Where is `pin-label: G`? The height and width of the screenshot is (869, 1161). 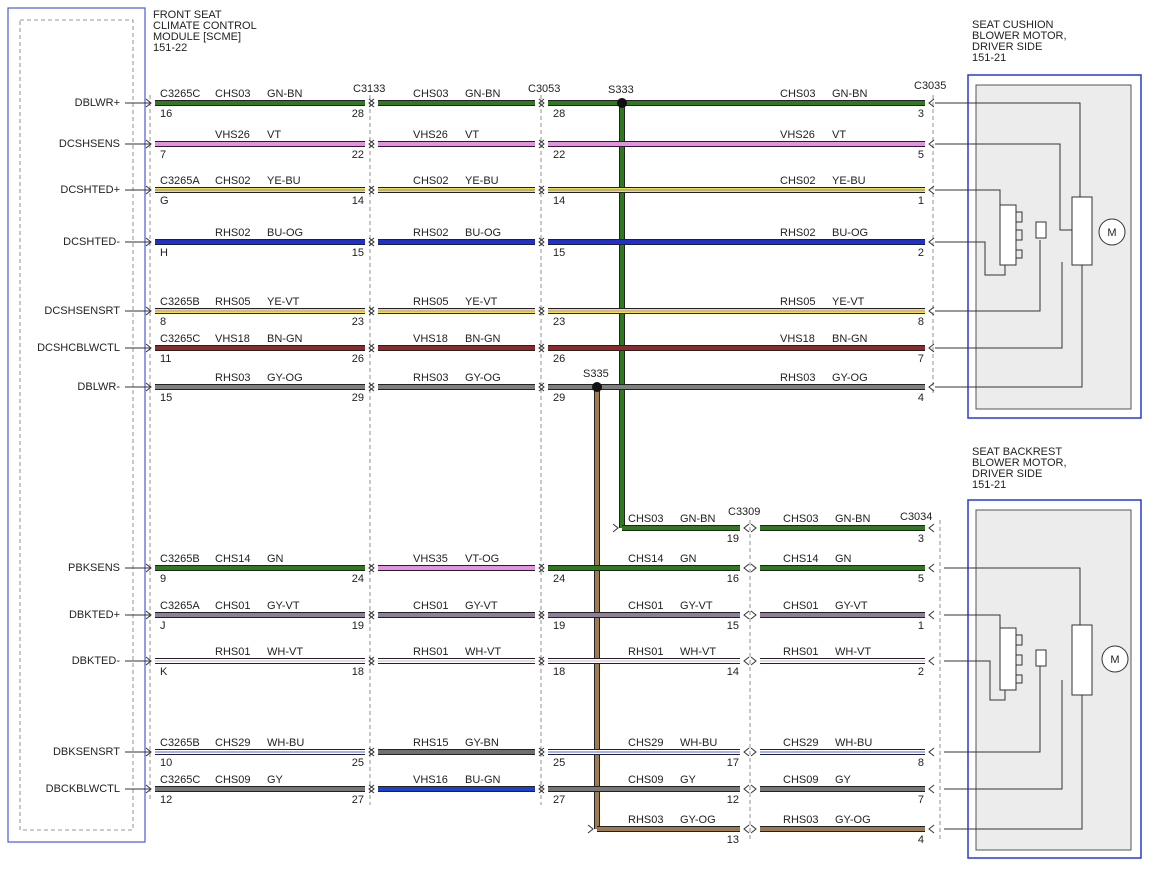
pin-label: G is located at coordinates (164, 201).